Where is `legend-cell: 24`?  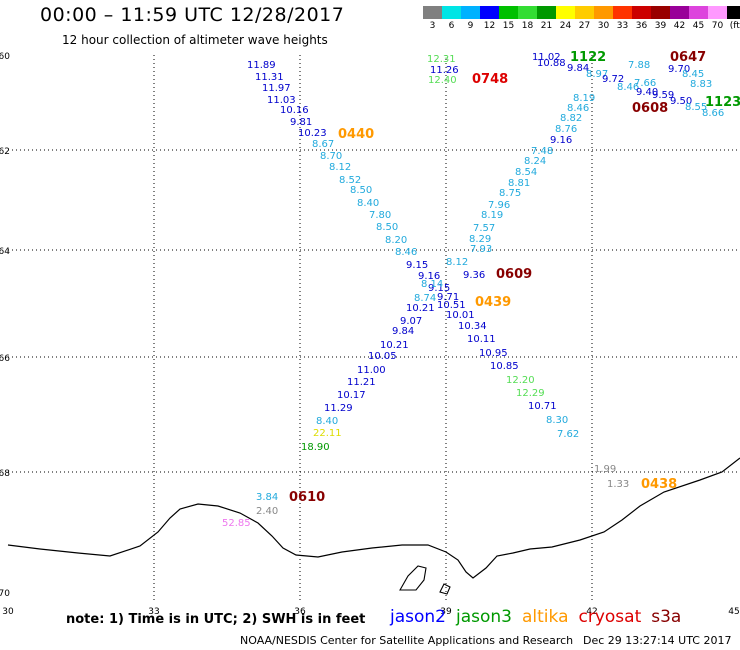 legend-cell: 24 is located at coordinates (565, 22).